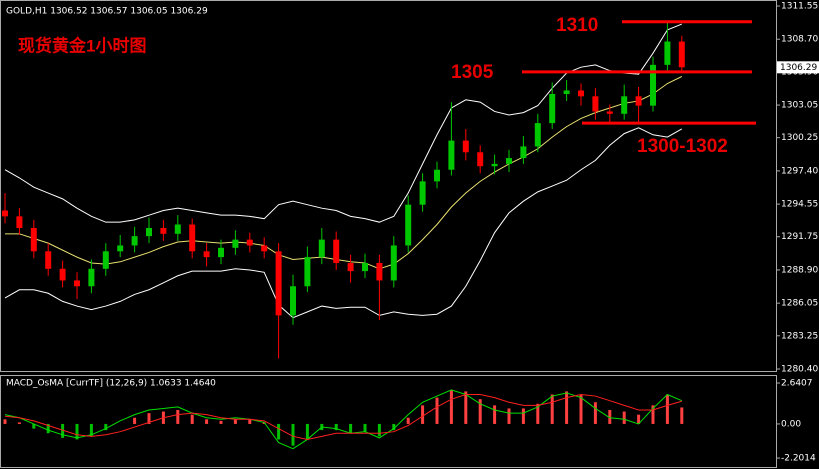 The image size is (819, 469). I want to click on y-tick-label: 1288.90, so click(799, 270).